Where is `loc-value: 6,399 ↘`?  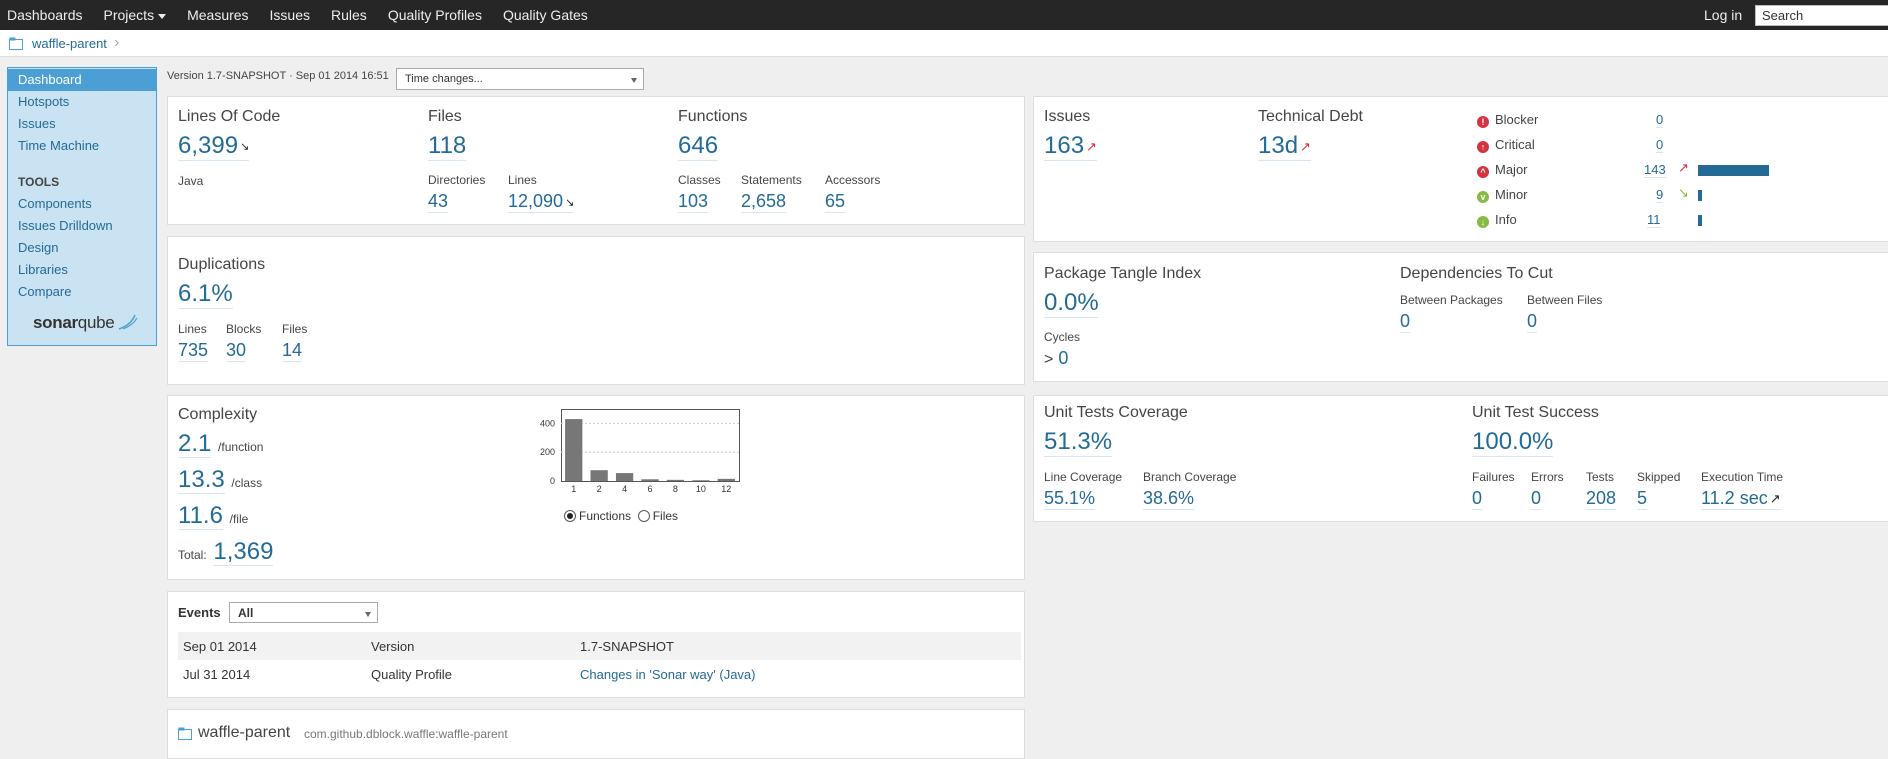 loc-value: 6,399 ↘ is located at coordinates (214, 146).